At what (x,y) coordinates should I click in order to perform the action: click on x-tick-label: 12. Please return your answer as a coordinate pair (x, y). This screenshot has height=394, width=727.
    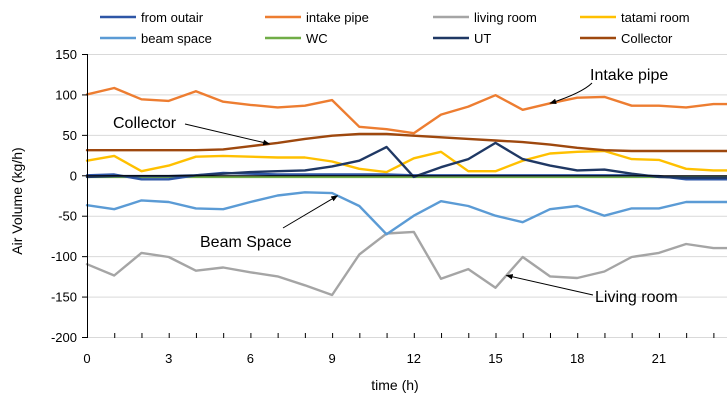
    Looking at the image, I should click on (414, 358).